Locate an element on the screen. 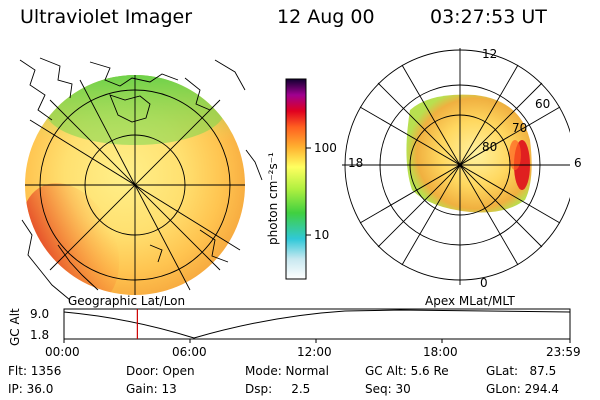 This screenshot has height=400, width=600. mlat-label-70: 70 is located at coordinates (520, 128).